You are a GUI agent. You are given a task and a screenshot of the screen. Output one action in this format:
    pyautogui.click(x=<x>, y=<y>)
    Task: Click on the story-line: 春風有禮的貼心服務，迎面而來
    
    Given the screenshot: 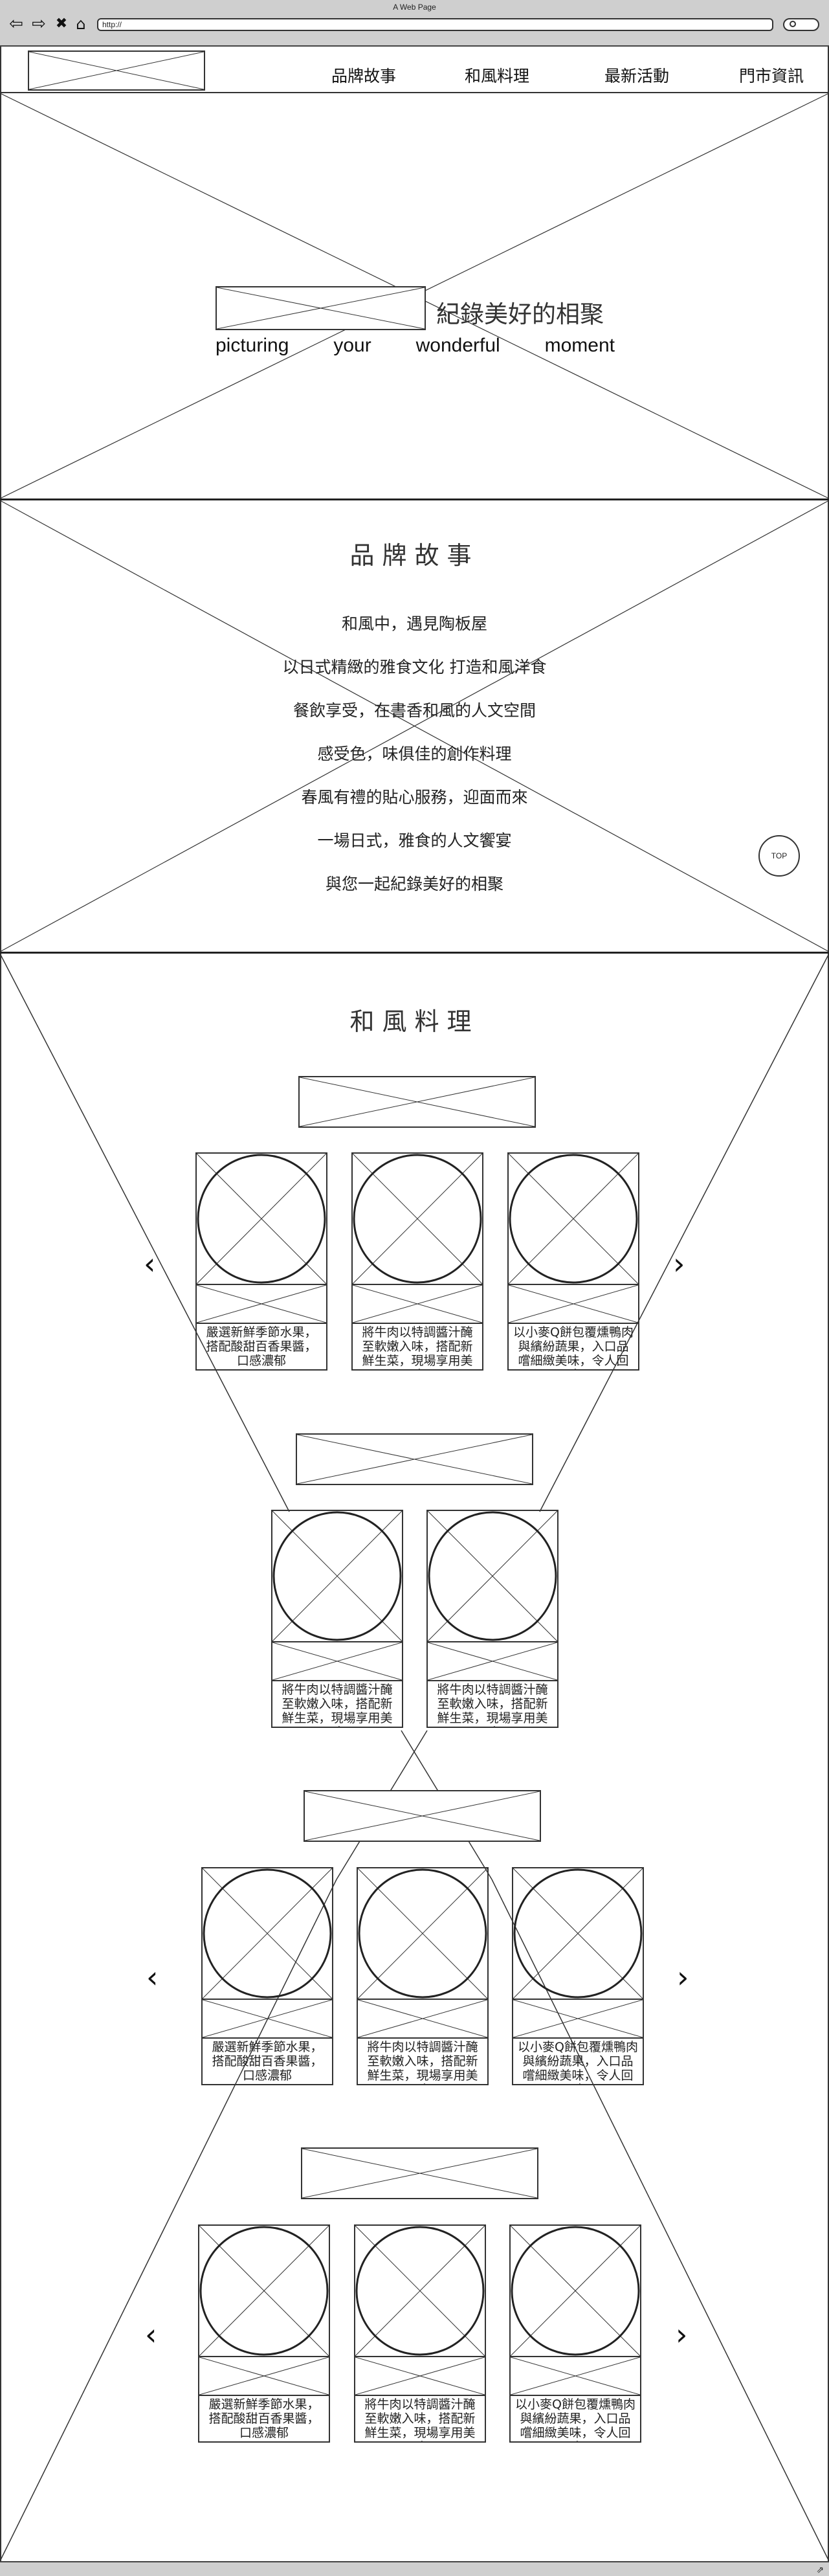 What is the action you would take?
    pyautogui.click(x=415, y=798)
    